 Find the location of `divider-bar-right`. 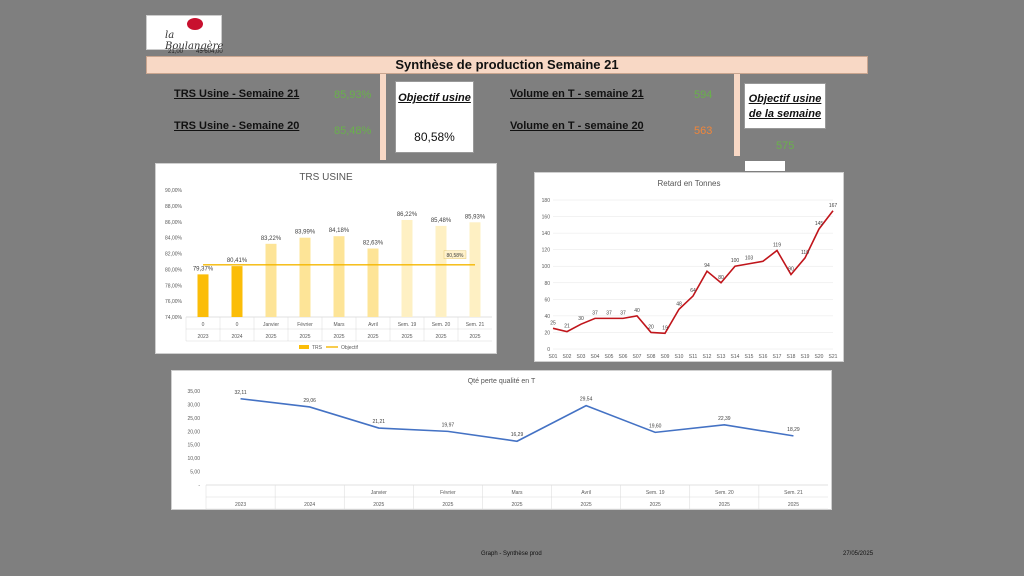

divider-bar-right is located at coordinates (737, 115).